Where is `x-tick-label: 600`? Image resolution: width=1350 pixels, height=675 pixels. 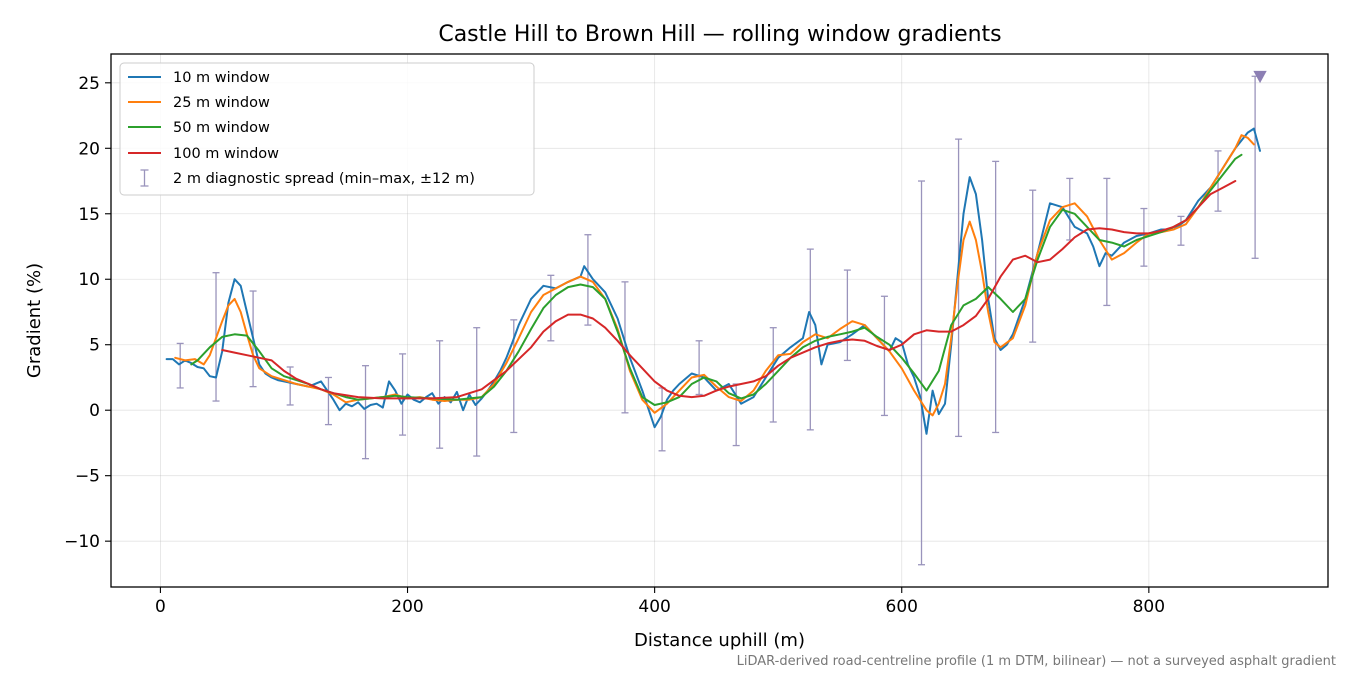 x-tick-label: 600 is located at coordinates (902, 607).